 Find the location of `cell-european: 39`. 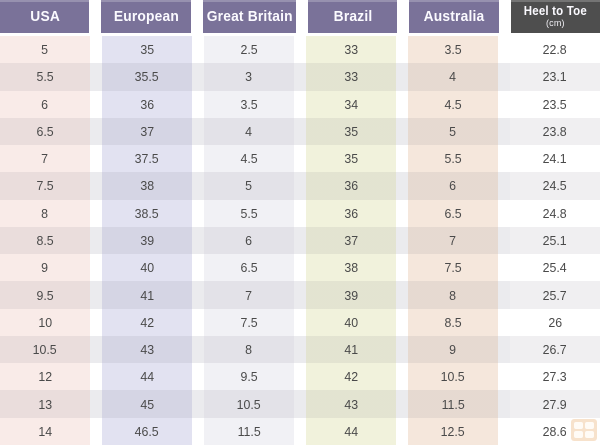

cell-european: 39 is located at coordinates (147, 240).